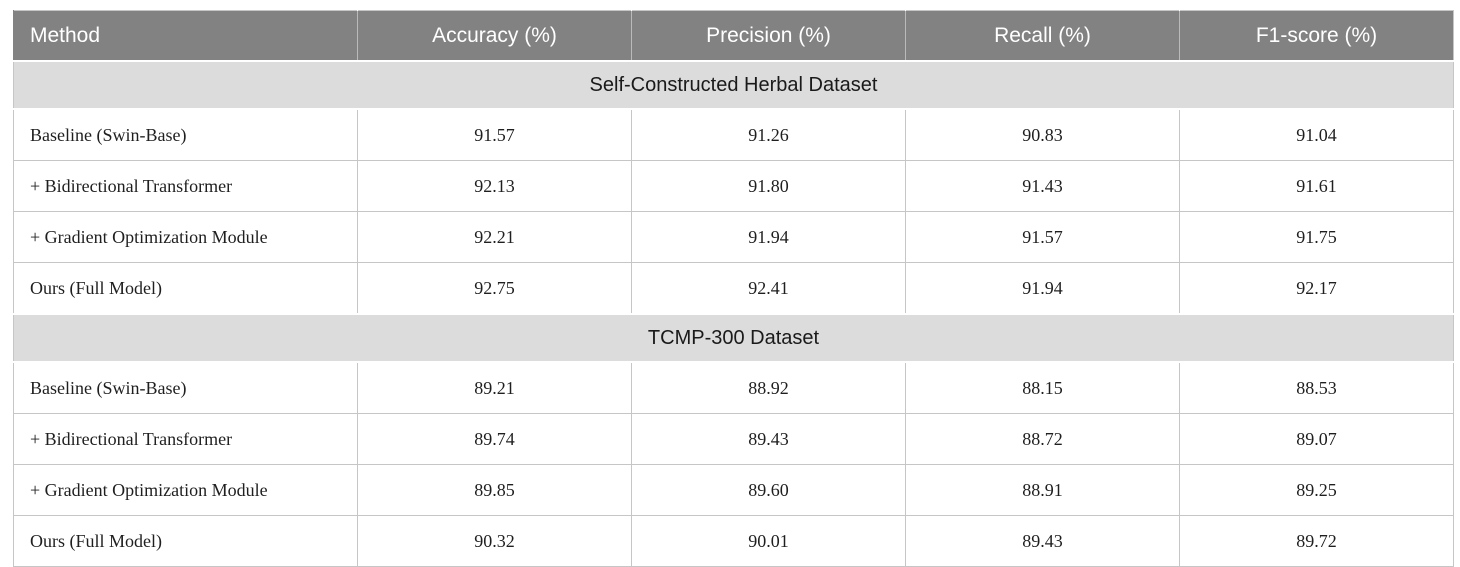 The image size is (1460, 567). What do you see at coordinates (494, 439) in the screenshot?
I see `metric-value-cell: 89.74` at bounding box center [494, 439].